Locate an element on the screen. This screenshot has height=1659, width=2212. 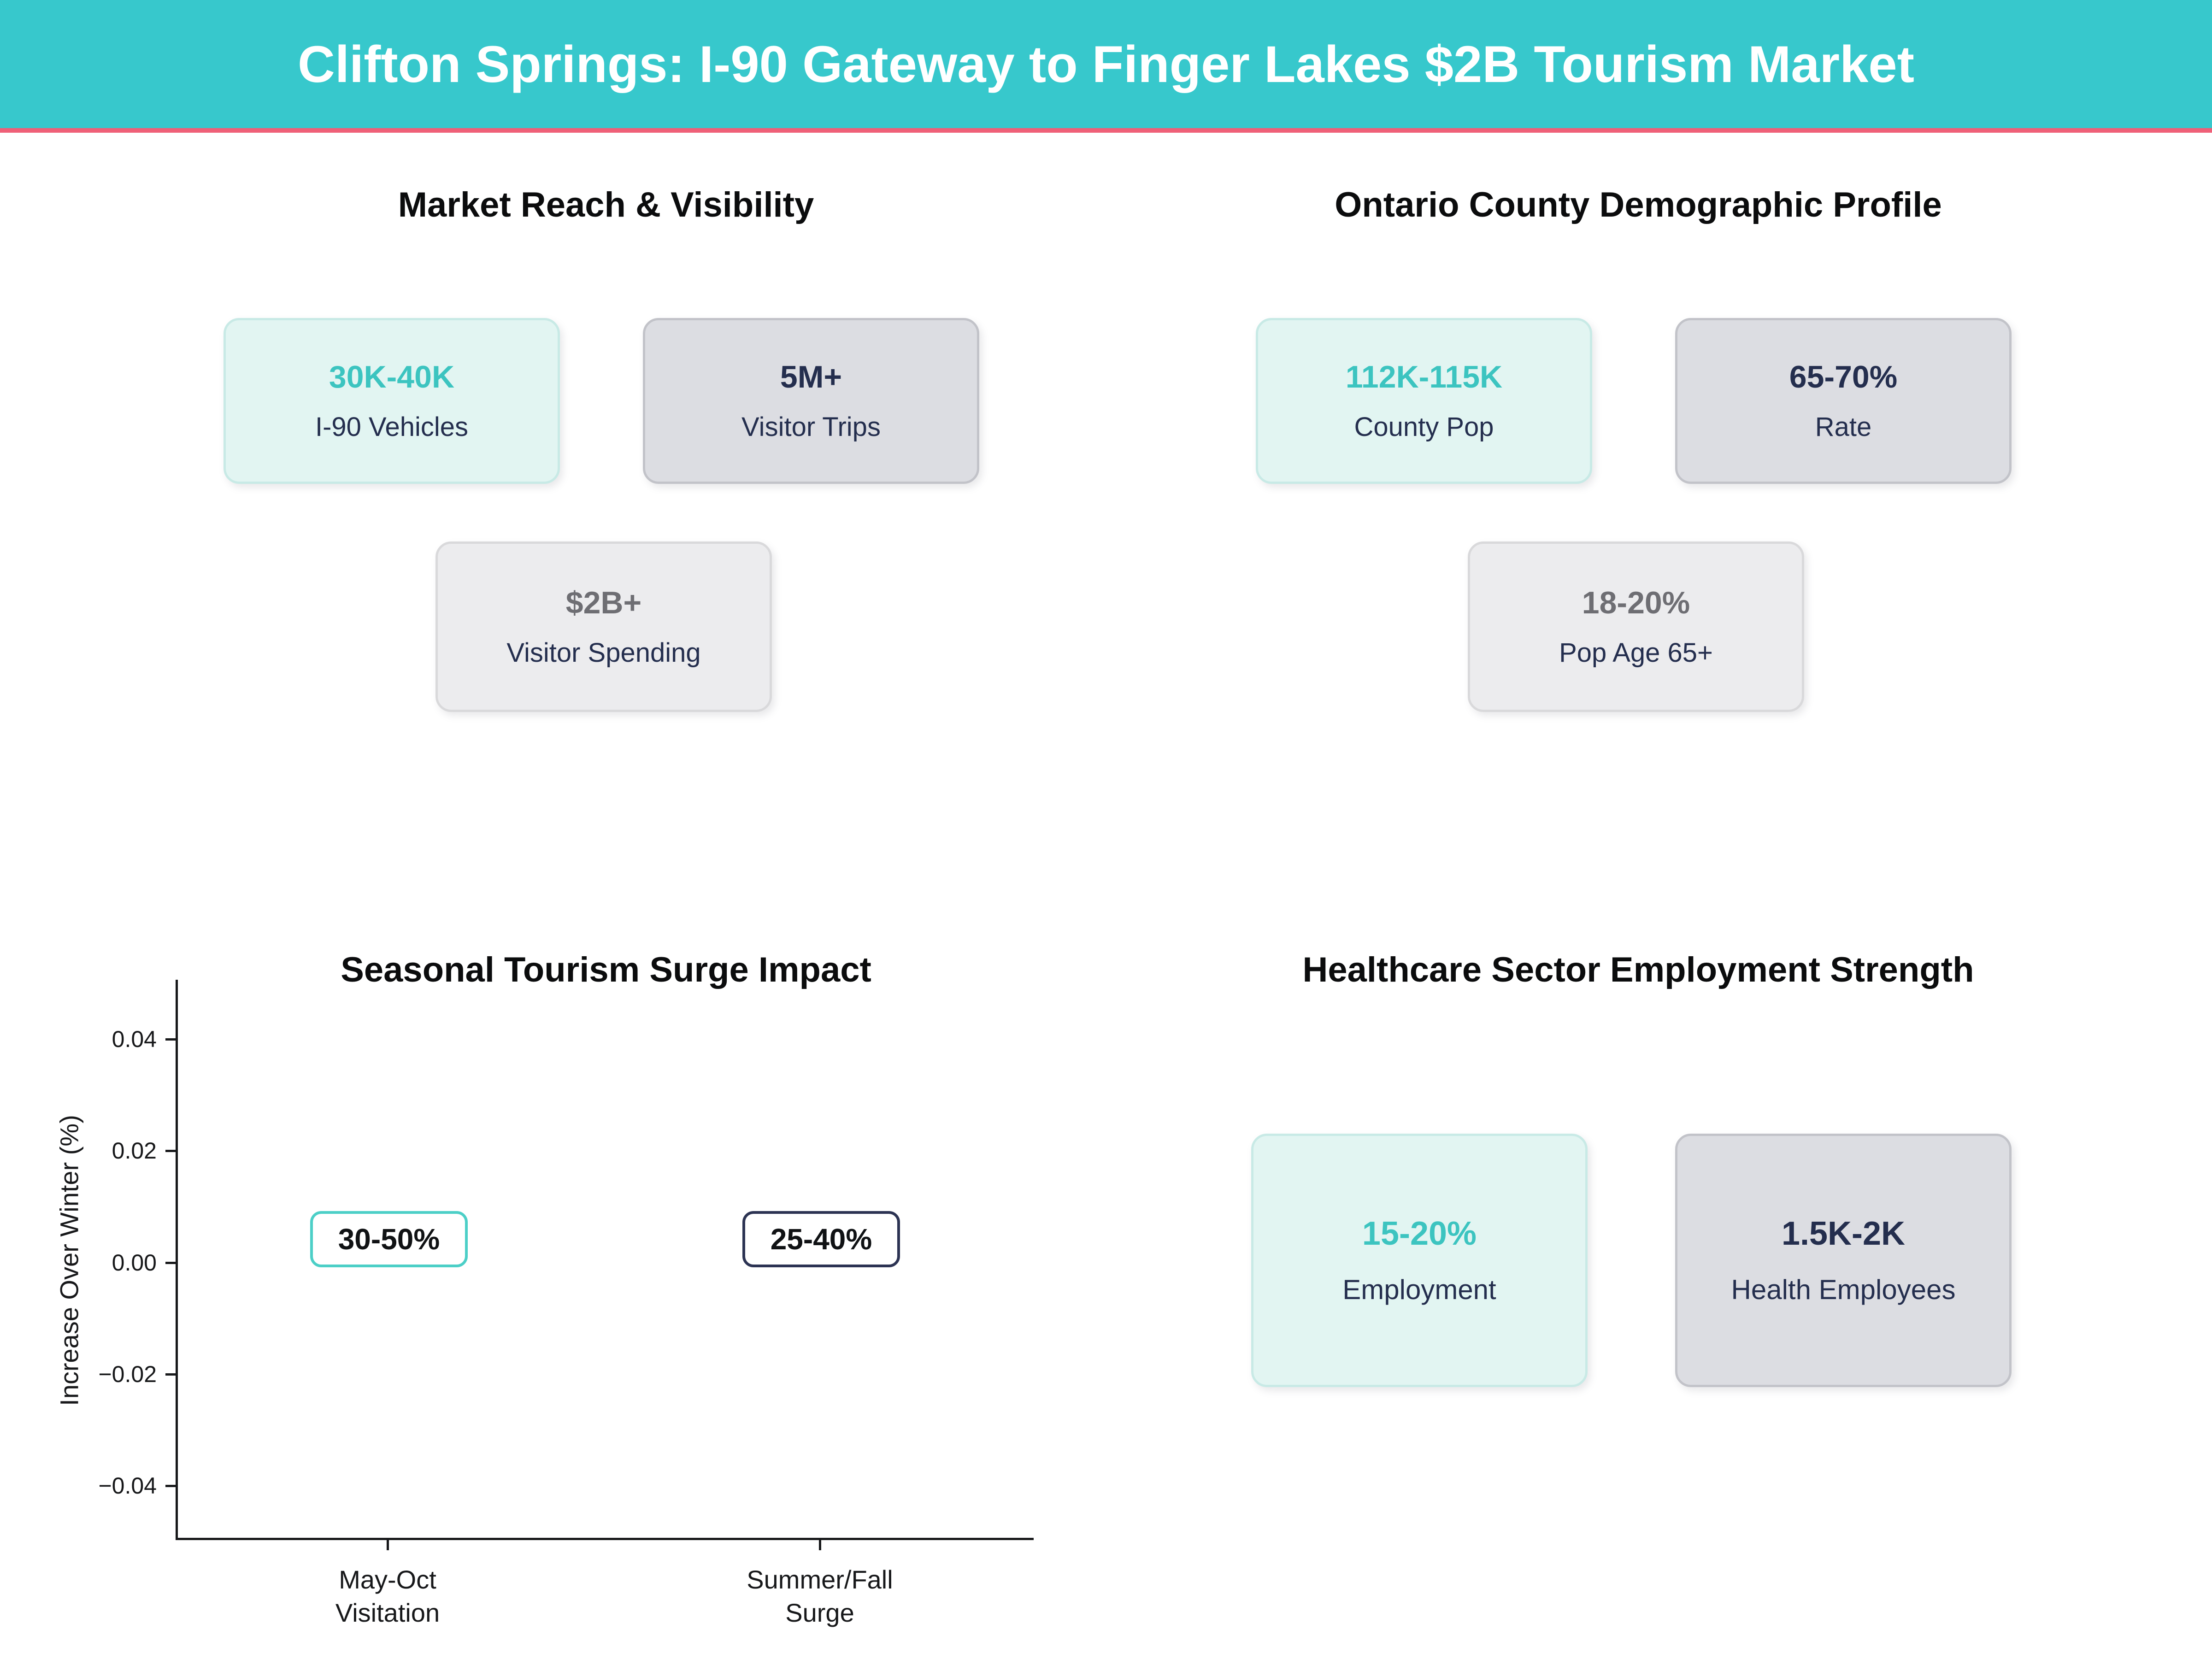
stat-card-visitor-spending: $2B+ Visitor Spending is located at coordinates (603, 626).